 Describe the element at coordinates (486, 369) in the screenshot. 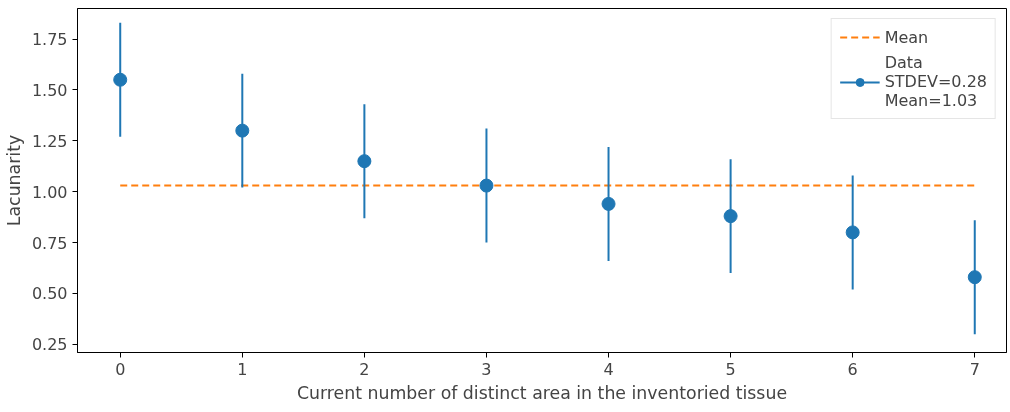

I see `x-tick-label: 3` at that location.